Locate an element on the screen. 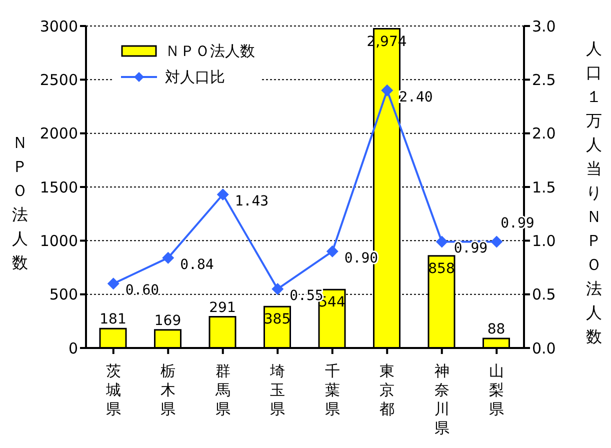  data-label: 291 is located at coordinates (222, 308).